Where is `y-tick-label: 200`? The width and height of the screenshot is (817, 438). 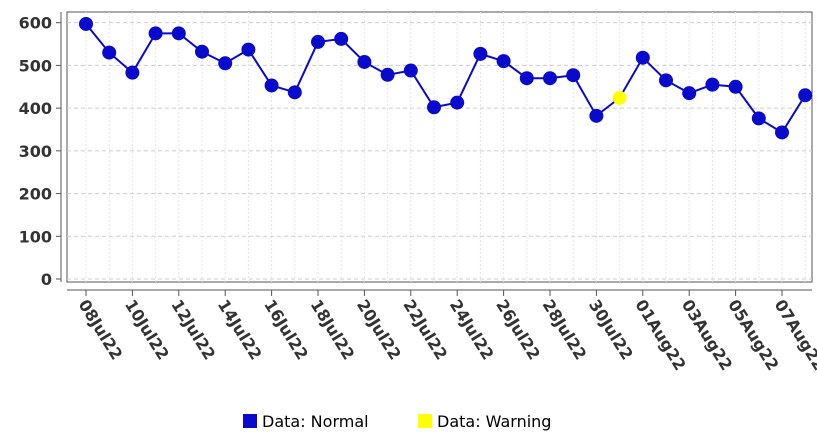
y-tick-label: 200 is located at coordinates (35, 194).